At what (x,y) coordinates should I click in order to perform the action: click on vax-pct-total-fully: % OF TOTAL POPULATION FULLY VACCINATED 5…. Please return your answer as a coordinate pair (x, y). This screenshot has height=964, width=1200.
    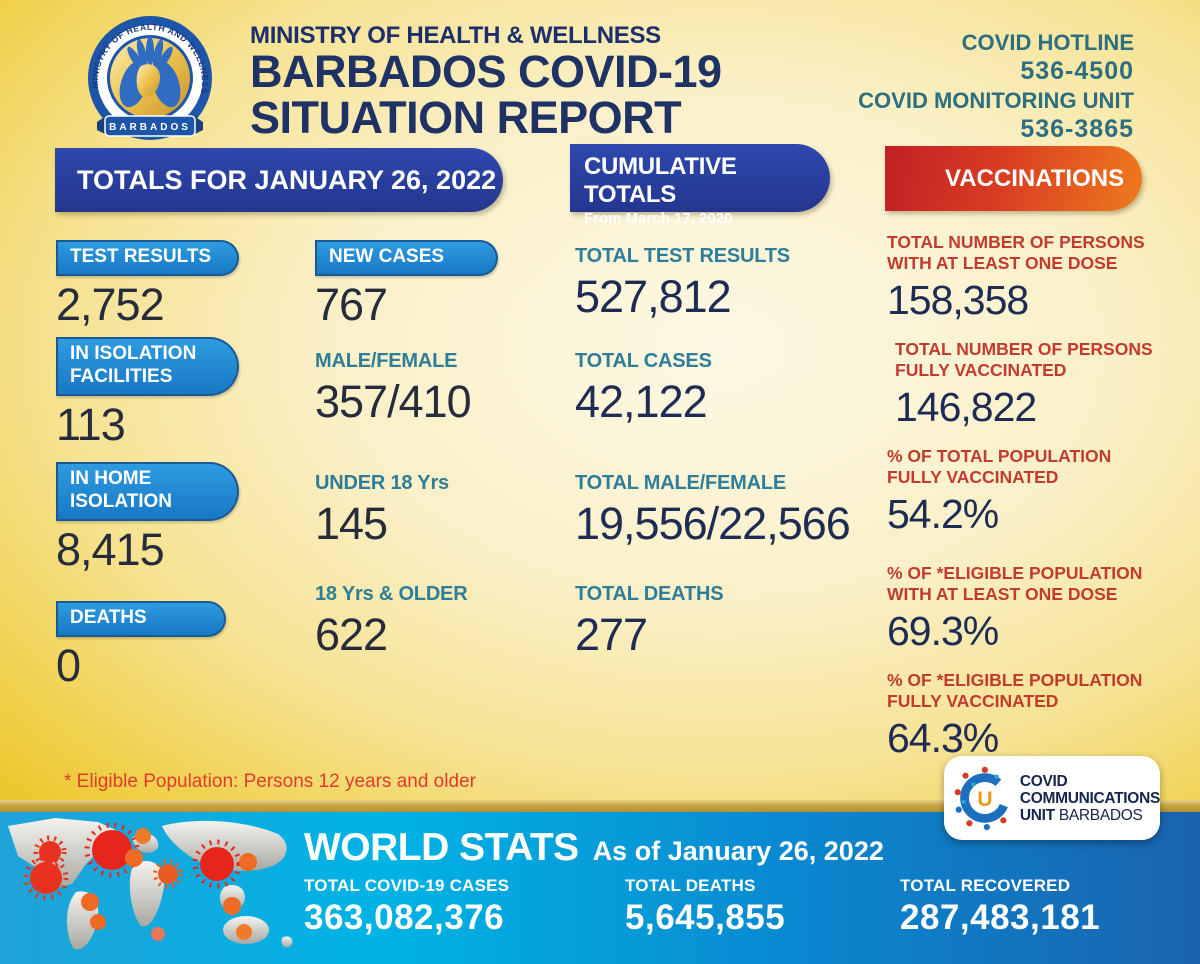
    Looking at the image, I should click on (999, 491).